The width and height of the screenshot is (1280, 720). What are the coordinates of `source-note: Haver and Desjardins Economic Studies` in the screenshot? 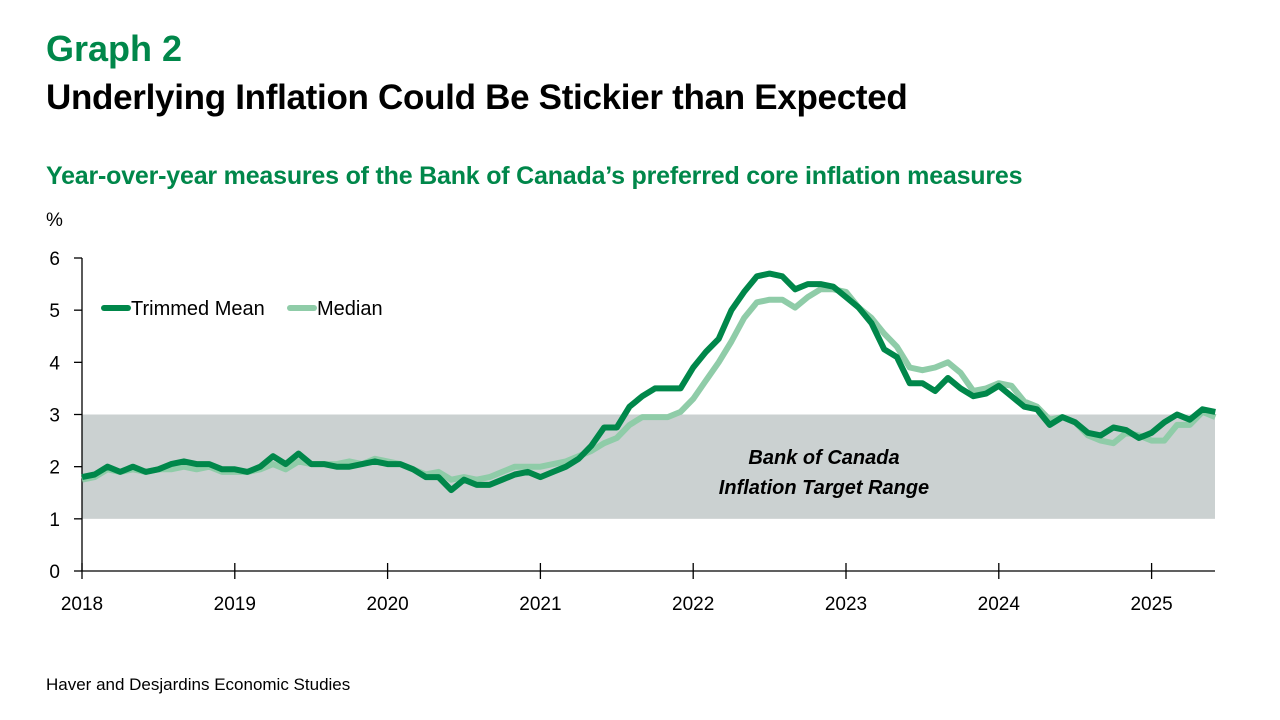 It's located at (198, 684).